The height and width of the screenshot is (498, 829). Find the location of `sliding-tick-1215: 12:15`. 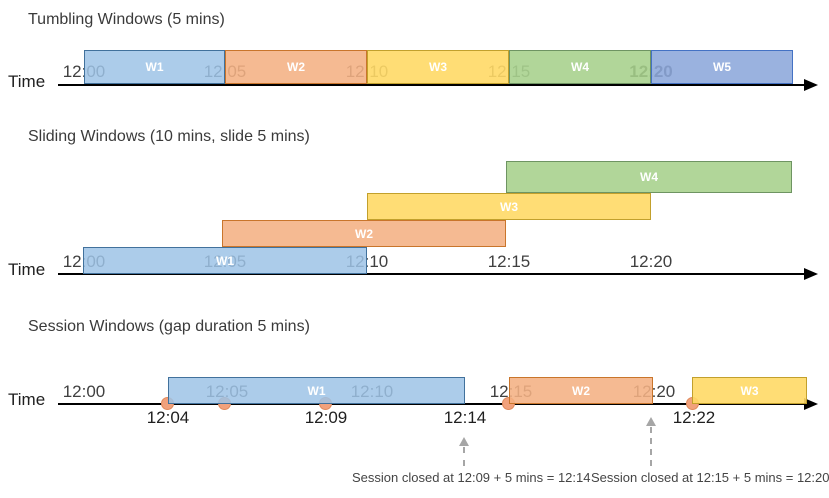

sliding-tick-1215: 12:15 is located at coordinates (509, 261).